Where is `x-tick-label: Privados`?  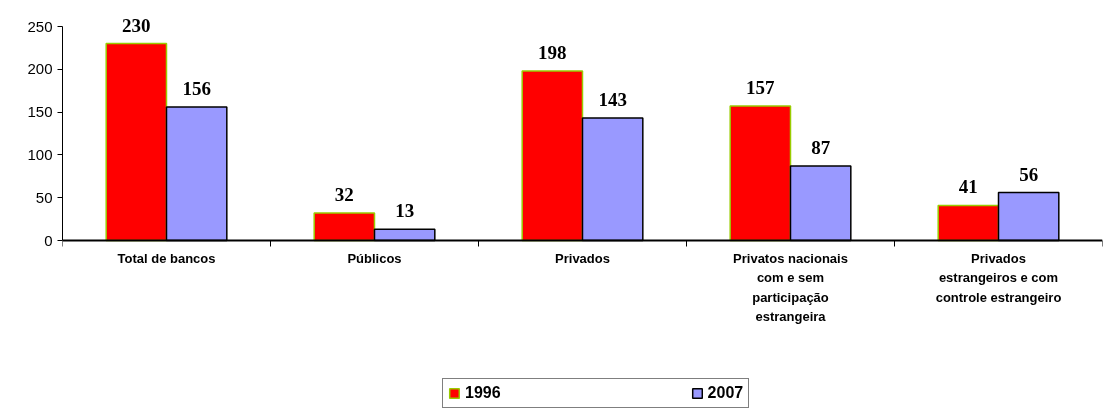 x-tick-label: Privados is located at coordinates (582, 258).